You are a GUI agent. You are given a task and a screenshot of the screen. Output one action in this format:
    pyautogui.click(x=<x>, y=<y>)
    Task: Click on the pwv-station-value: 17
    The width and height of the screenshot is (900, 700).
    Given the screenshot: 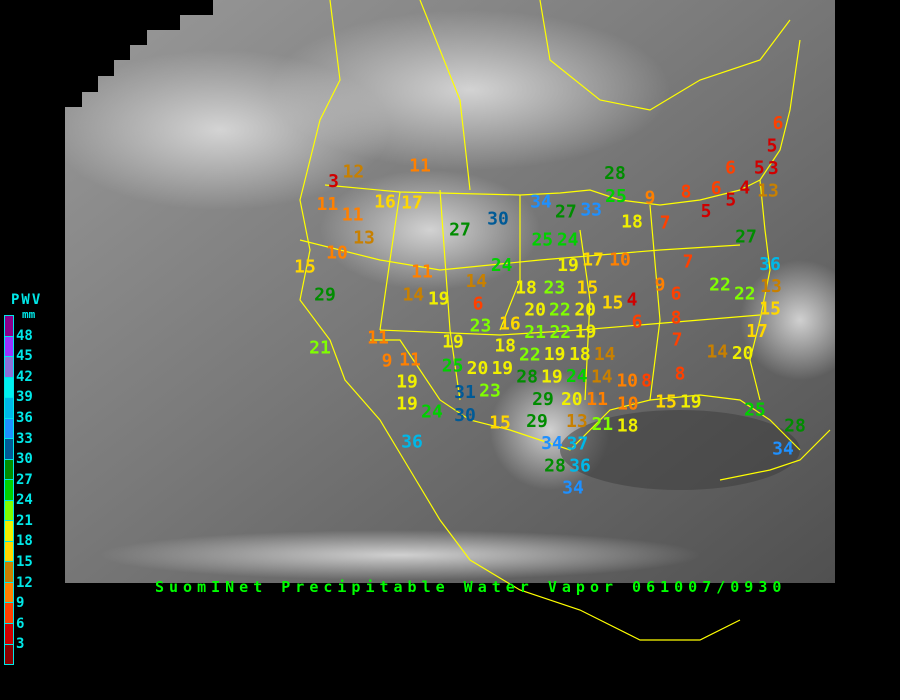 What is the action you would take?
    pyautogui.click(x=412, y=203)
    